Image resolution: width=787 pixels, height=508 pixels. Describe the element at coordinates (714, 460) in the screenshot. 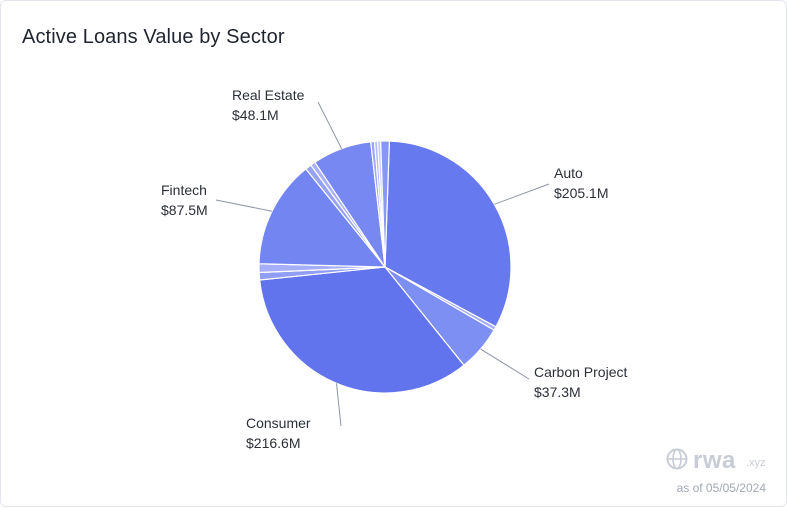

I see `watermark-brand: rwa` at that location.